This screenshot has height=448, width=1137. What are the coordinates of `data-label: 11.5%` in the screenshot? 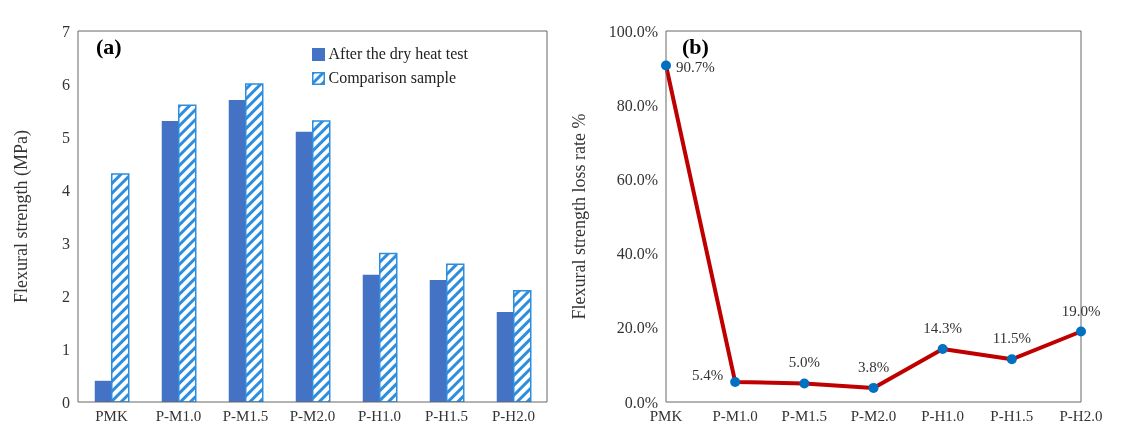 It's located at (1011, 338).